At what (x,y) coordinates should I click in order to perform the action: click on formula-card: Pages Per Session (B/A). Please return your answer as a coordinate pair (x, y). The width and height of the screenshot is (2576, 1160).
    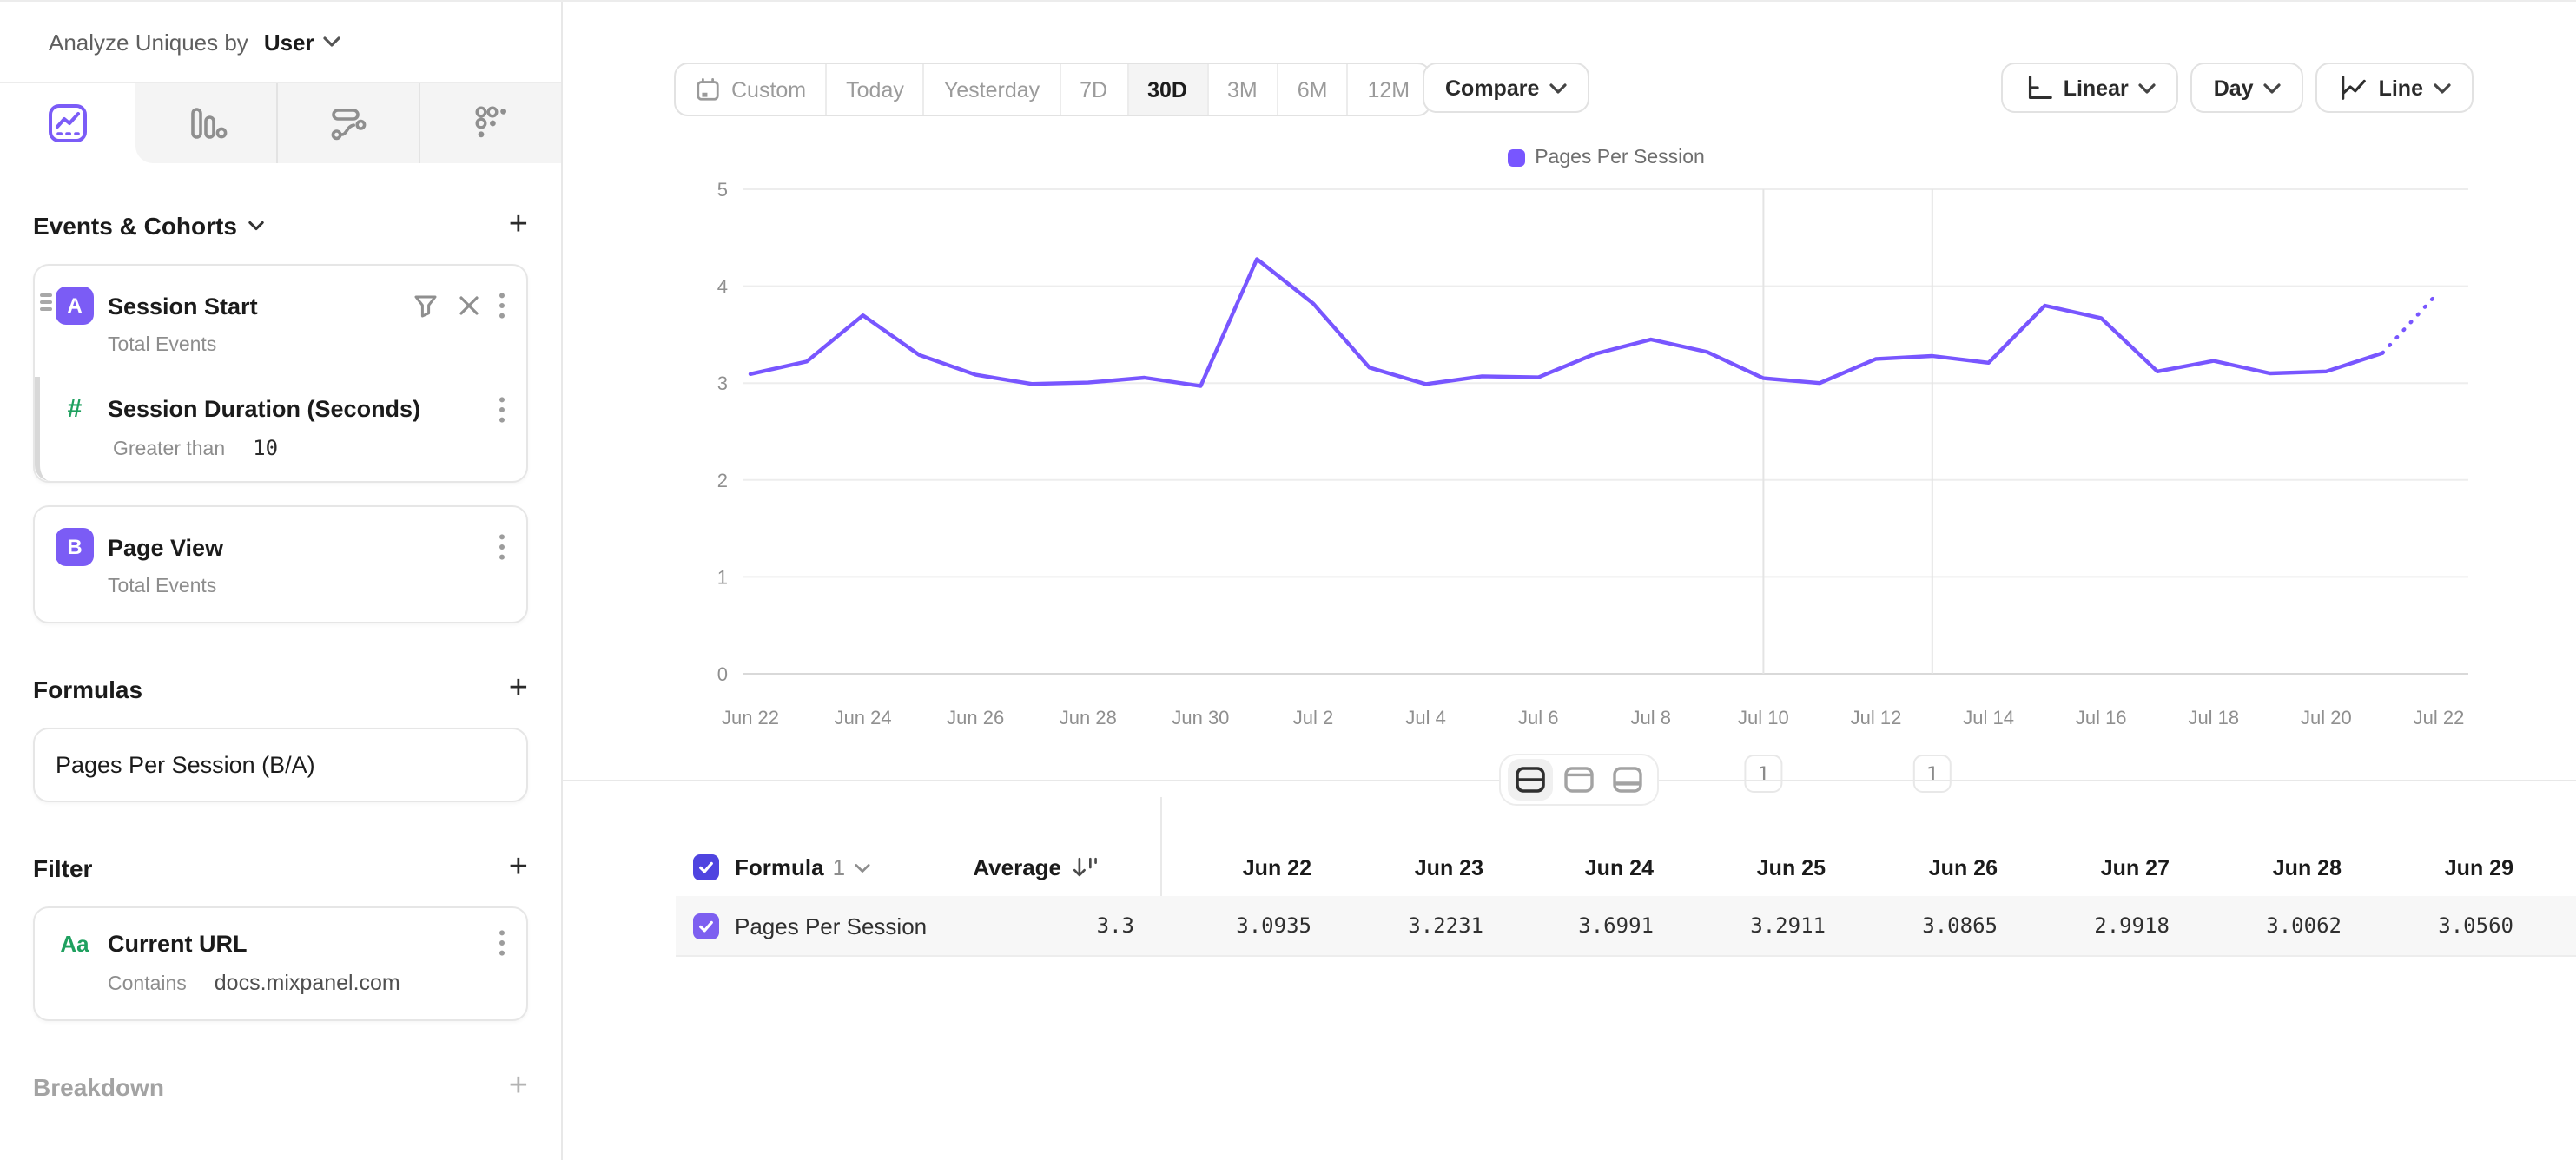
    Looking at the image, I should click on (281, 765).